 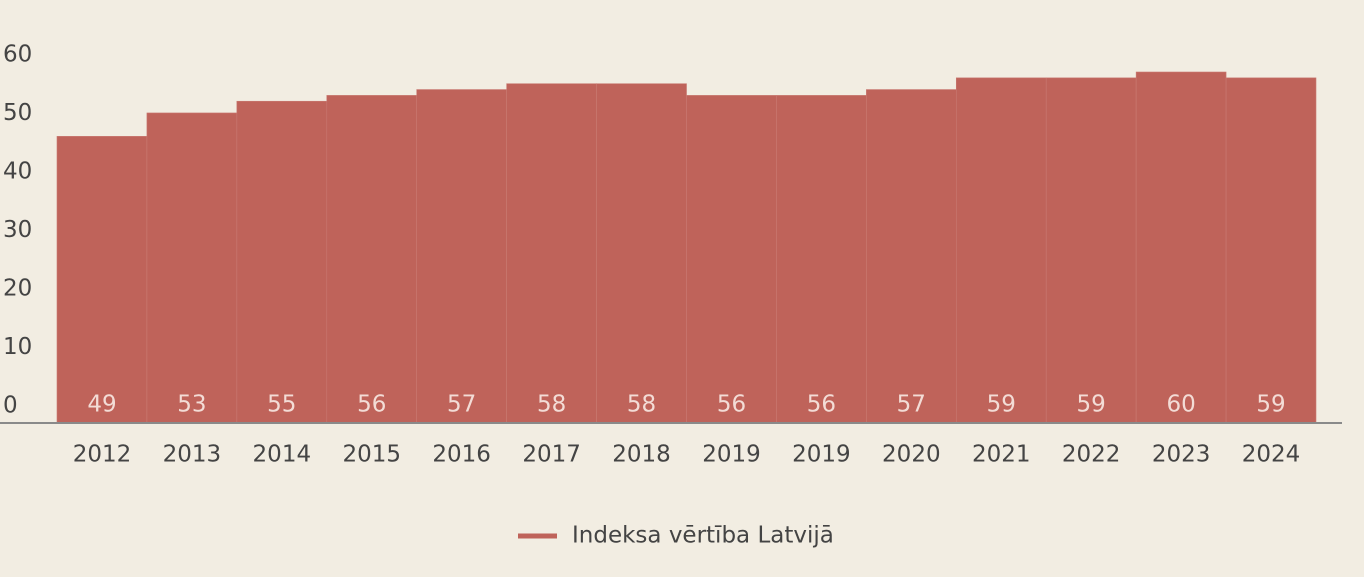 What do you see at coordinates (282, 455) in the screenshot?
I see `x-tick-label: 2014` at bounding box center [282, 455].